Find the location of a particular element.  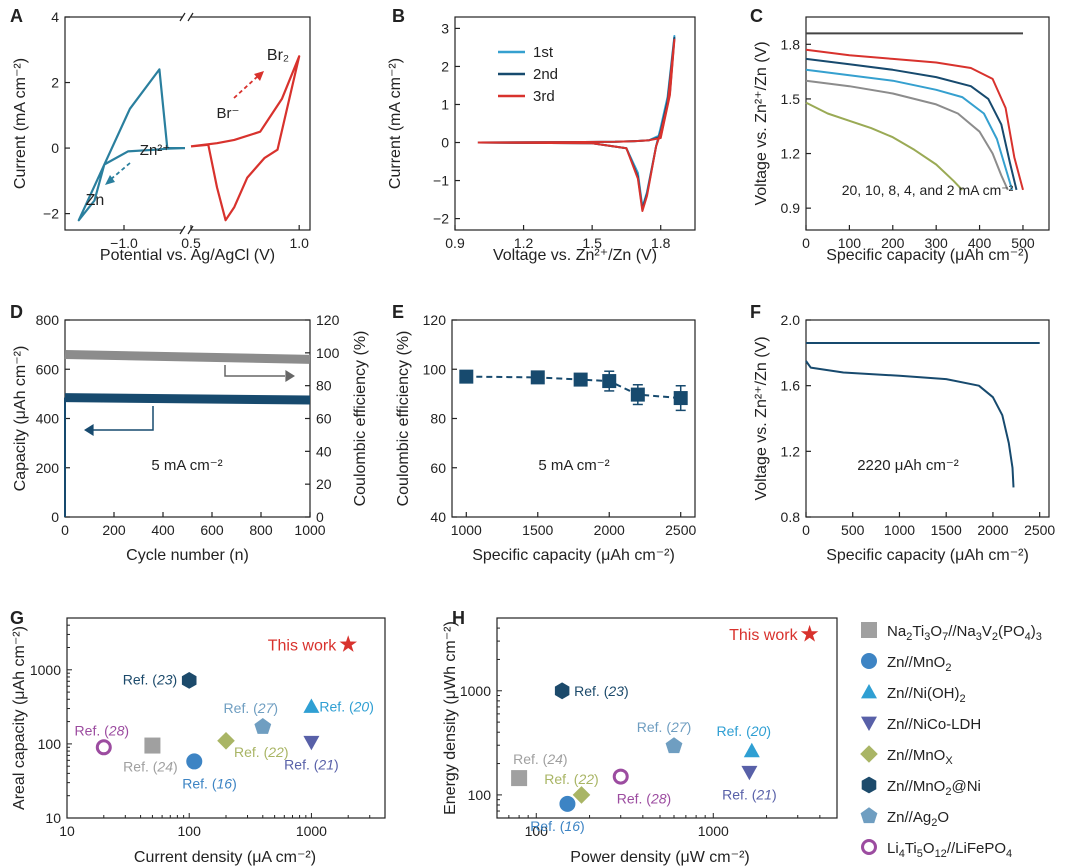

annotation-zn2plus: Zn²⁺ is located at coordinates (155, 150).